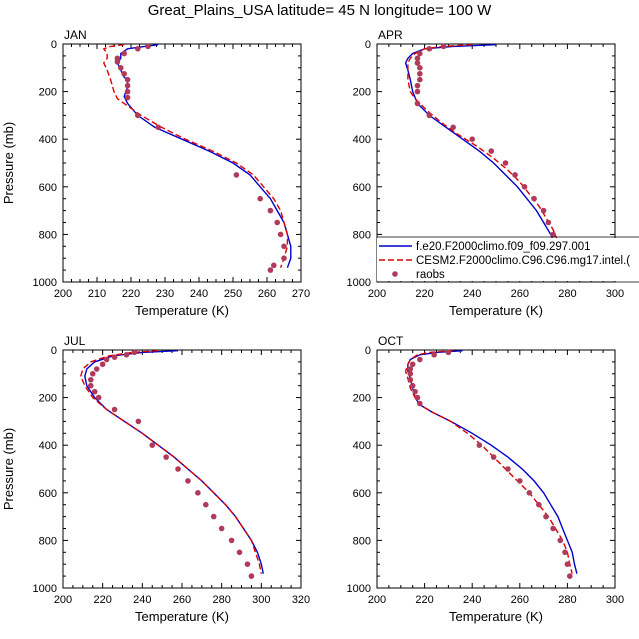 Image resolution: width=639 pixels, height=639 pixels. I want to click on panel-label: JUL, so click(75, 341).